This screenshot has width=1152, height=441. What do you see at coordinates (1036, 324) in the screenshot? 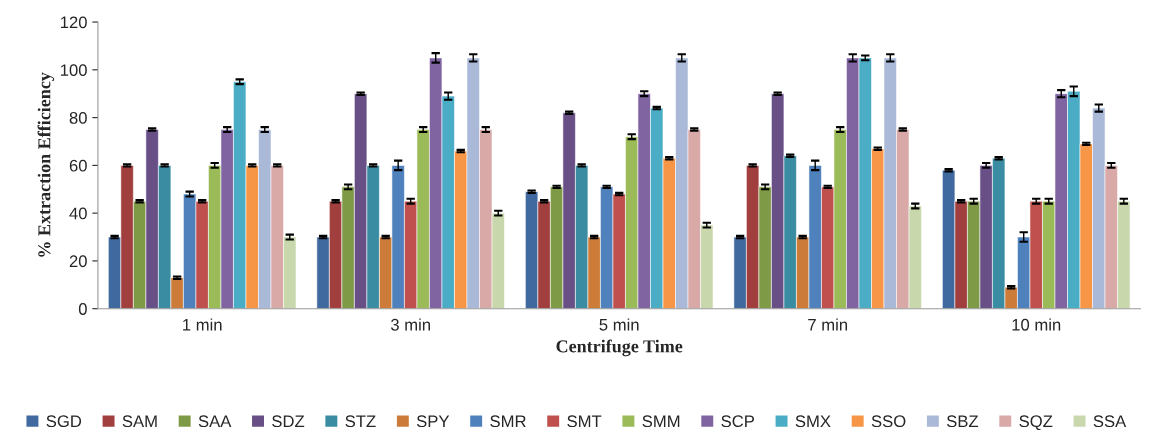
I see `x-tick-label: 10 min` at bounding box center [1036, 324].